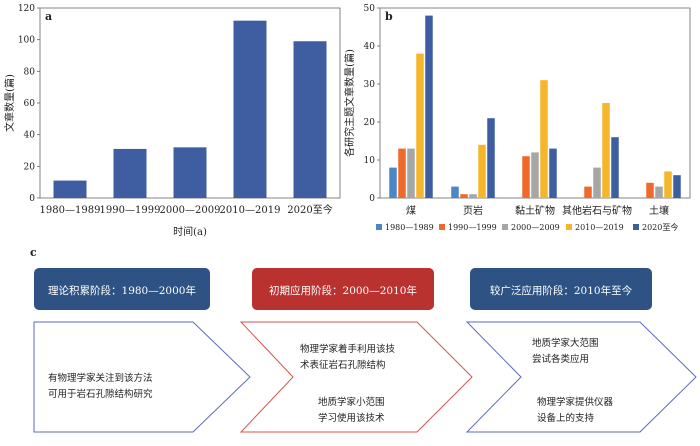 The image size is (700, 446). What do you see at coordinates (372, 104) in the screenshot?
I see `chart-b-y-axis: 0 10 20 30 40 50` at bounding box center [372, 104].